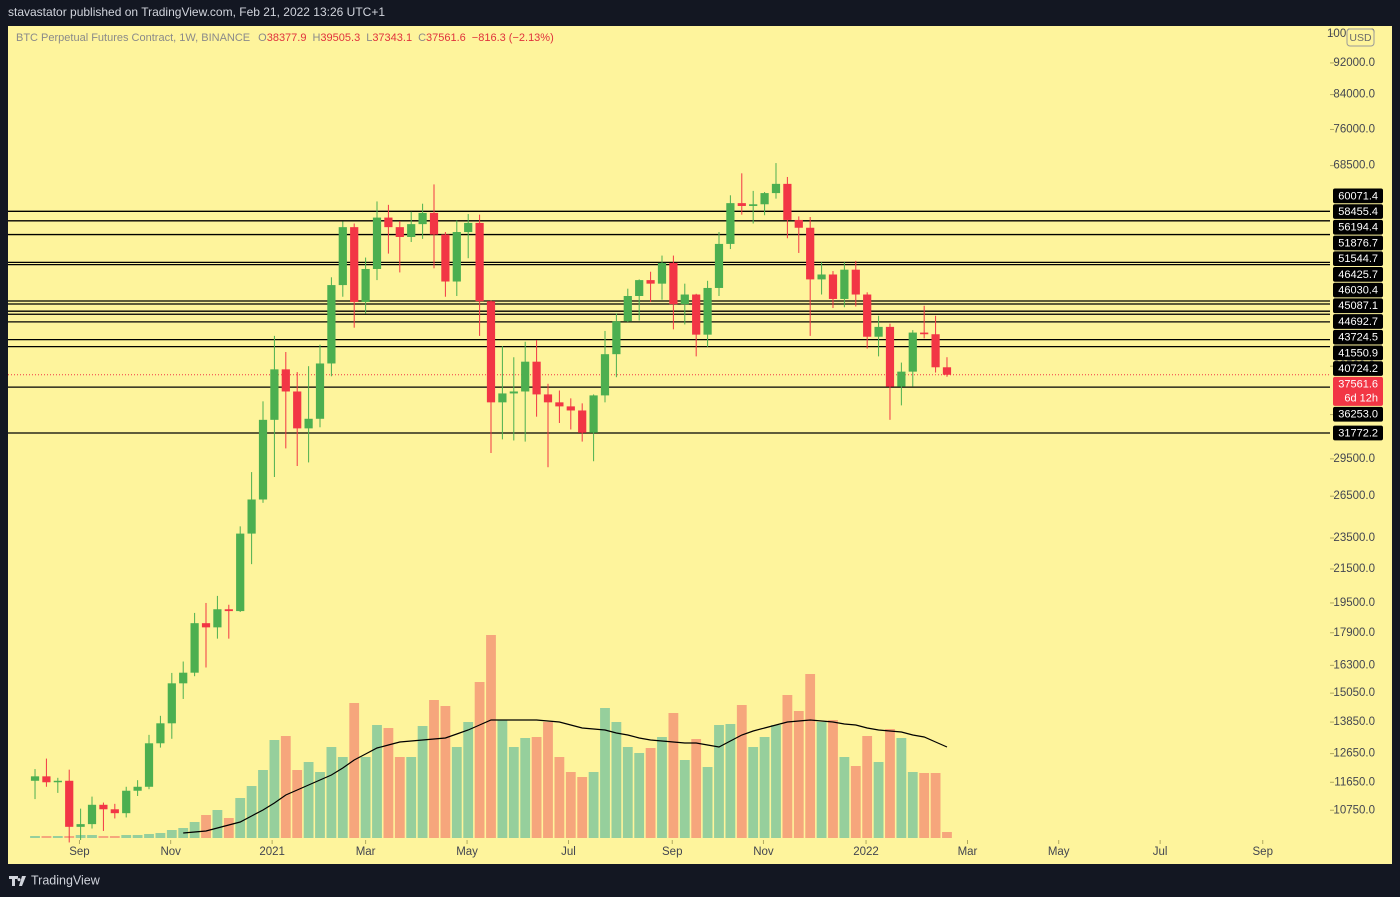 The image size is (1400, 897). I want to click on last-price-label: 37561.6, so click(1358, 384).